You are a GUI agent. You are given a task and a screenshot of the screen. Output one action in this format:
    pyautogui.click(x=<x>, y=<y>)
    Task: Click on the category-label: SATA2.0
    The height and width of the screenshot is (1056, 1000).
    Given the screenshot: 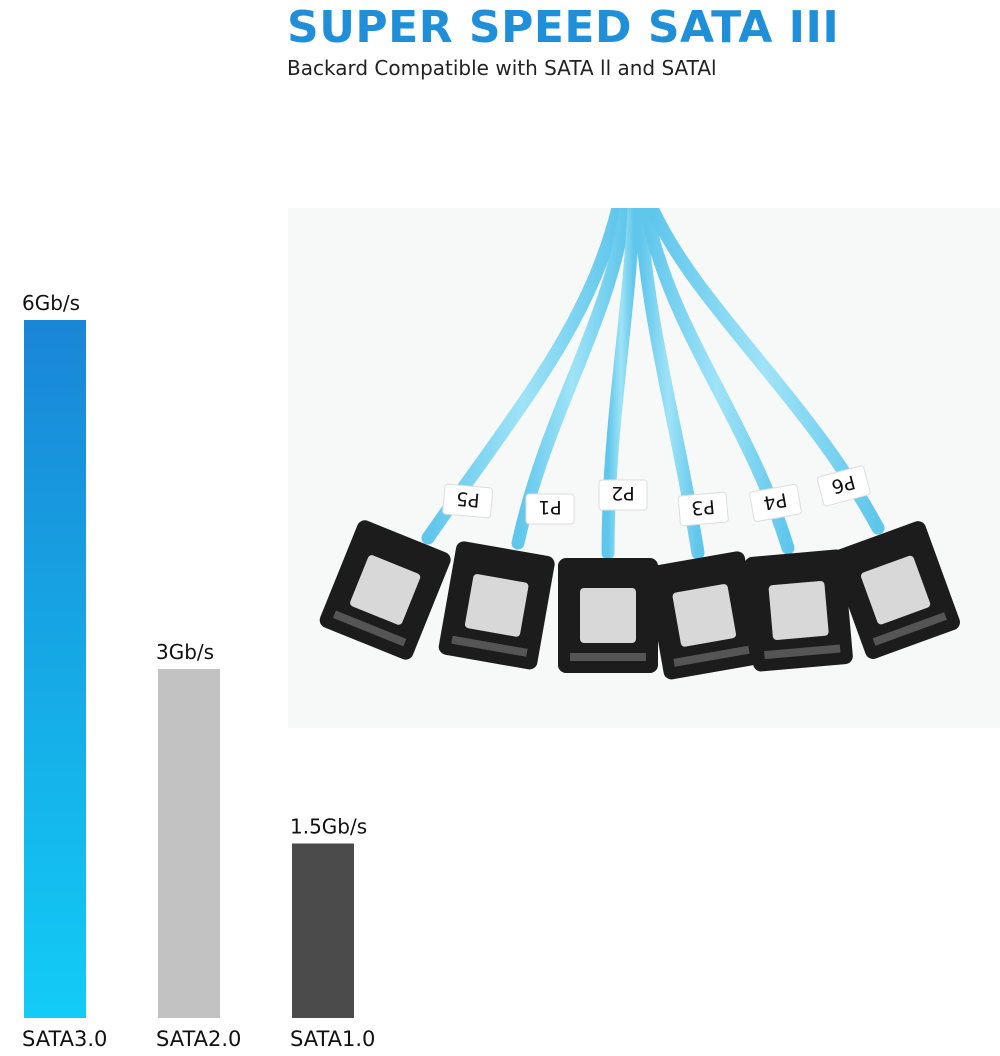 What is the action you would take?
    pyautogui.click(x=198, y=1039)
    